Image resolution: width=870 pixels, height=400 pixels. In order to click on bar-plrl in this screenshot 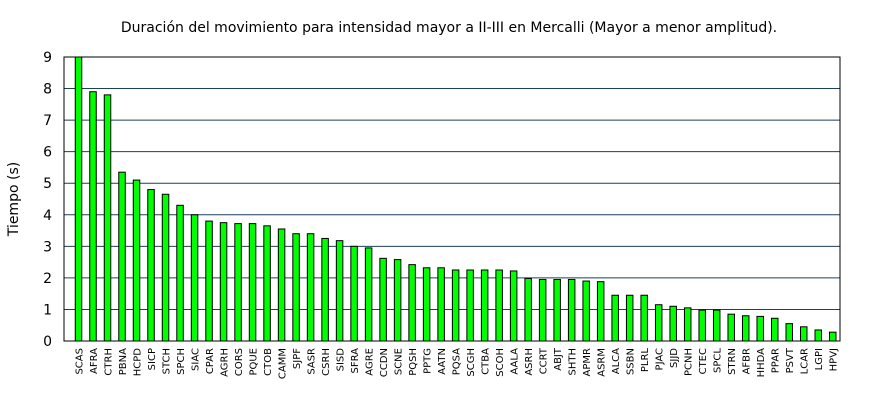, I will do `click(644, 318)`.